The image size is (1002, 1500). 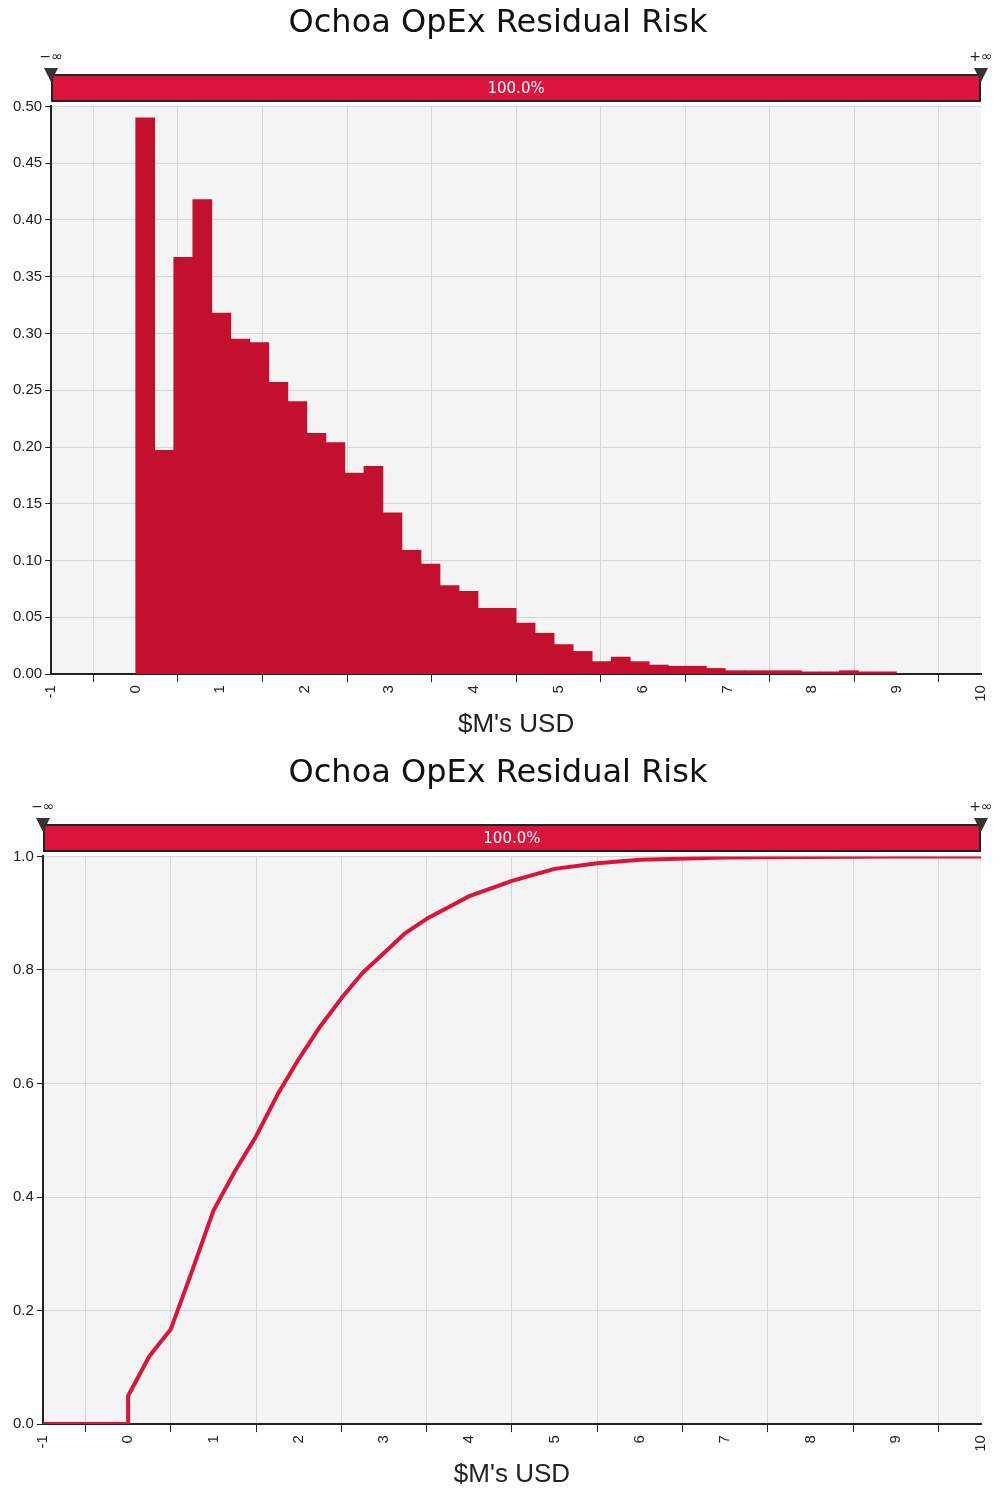 I want to click on y-tick-label: 0.40, so click(x=27, y=219).